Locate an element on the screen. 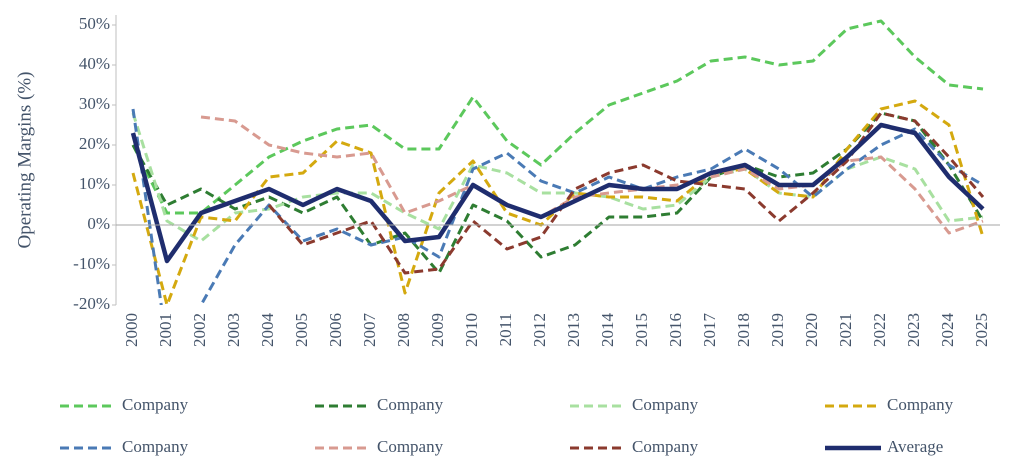  y-tick-label: -20% is located at coordinates (91, 303).